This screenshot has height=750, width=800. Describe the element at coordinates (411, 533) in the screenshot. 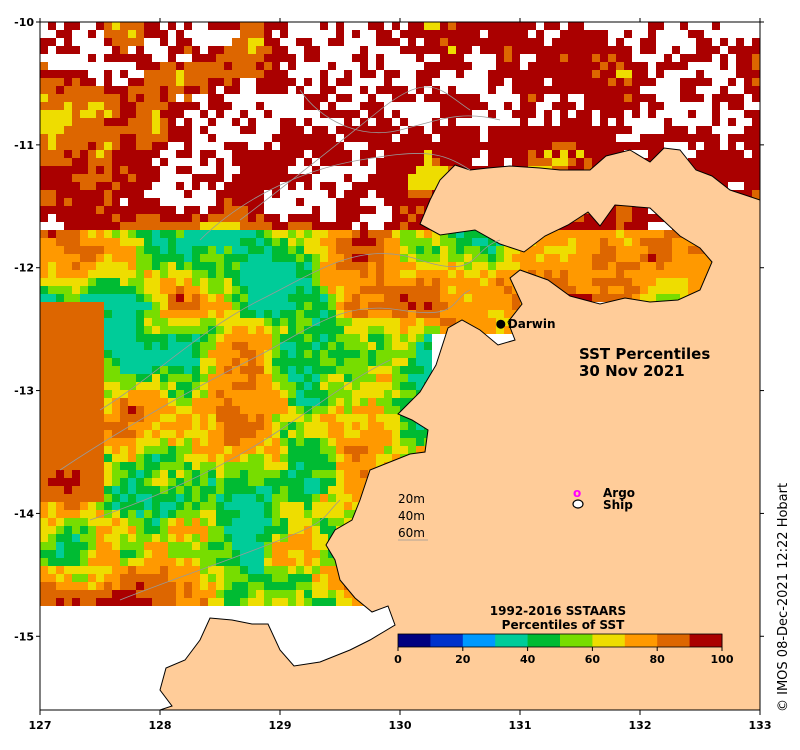

I see `depth-legend-60m: 60m` at that location.